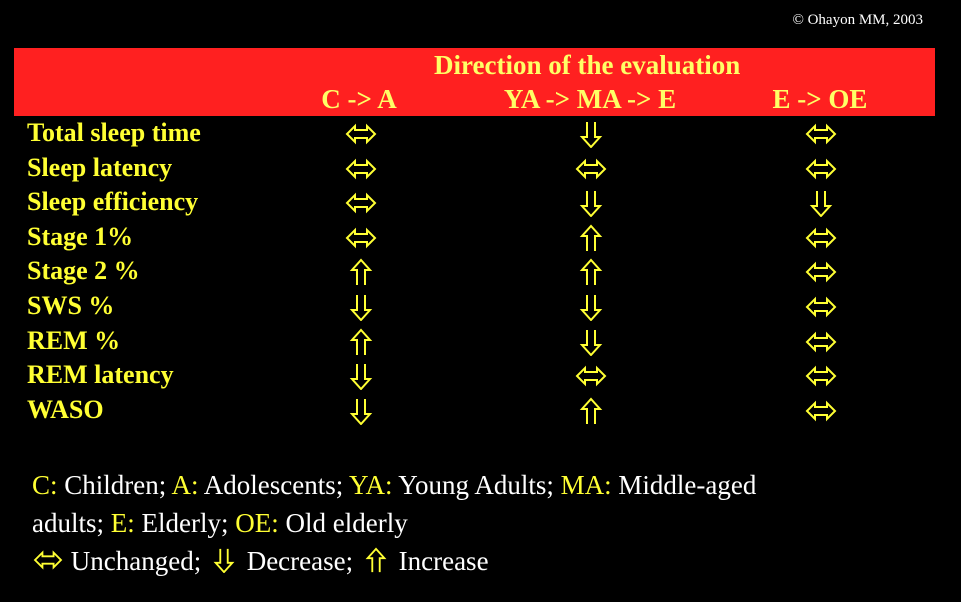 The width and height of the screenshot is (961, 602). What do you see at coordinates (586, 485) in the screenshot?
I see `legend-abbreviation: MA:` at bounding box center [586, 485].